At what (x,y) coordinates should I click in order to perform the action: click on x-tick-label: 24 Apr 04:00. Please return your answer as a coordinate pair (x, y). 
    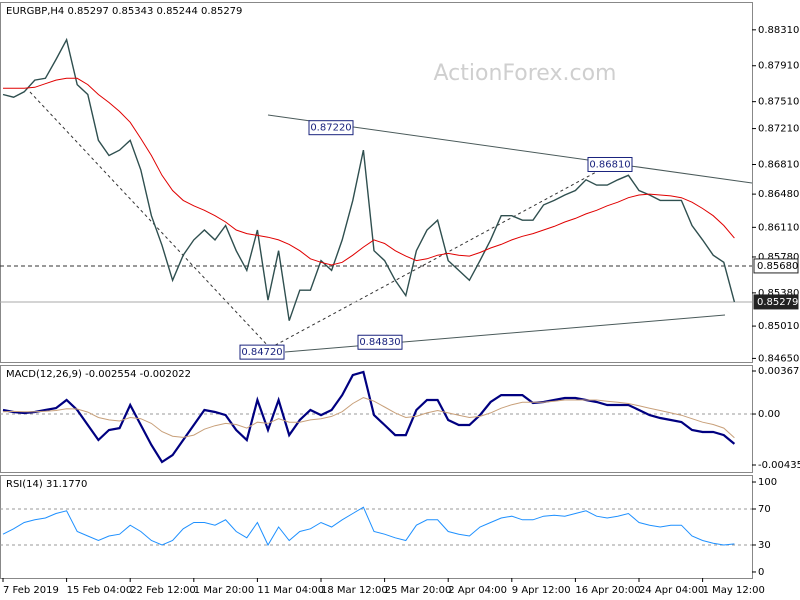
    Looking at the image, I should click on (671, 590).